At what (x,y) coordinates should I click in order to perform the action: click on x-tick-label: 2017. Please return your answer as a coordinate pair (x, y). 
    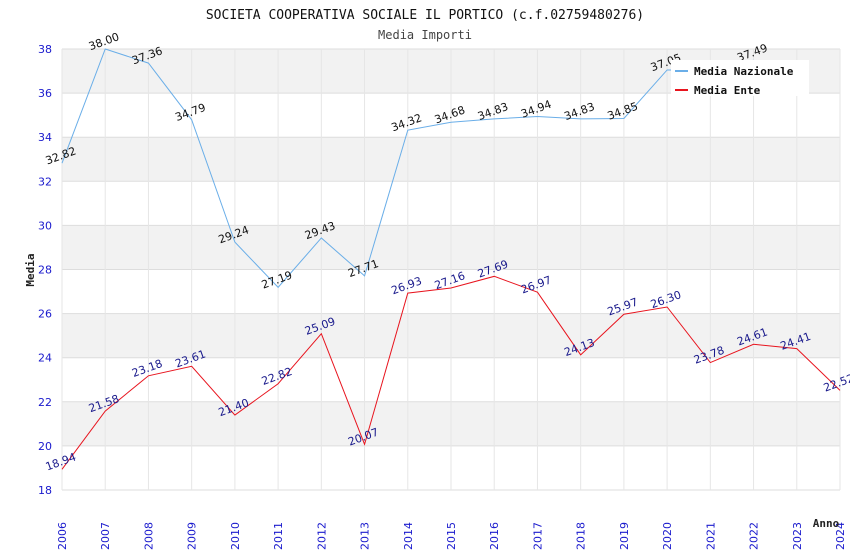
    Looking at the image, I should click on (537, 536).